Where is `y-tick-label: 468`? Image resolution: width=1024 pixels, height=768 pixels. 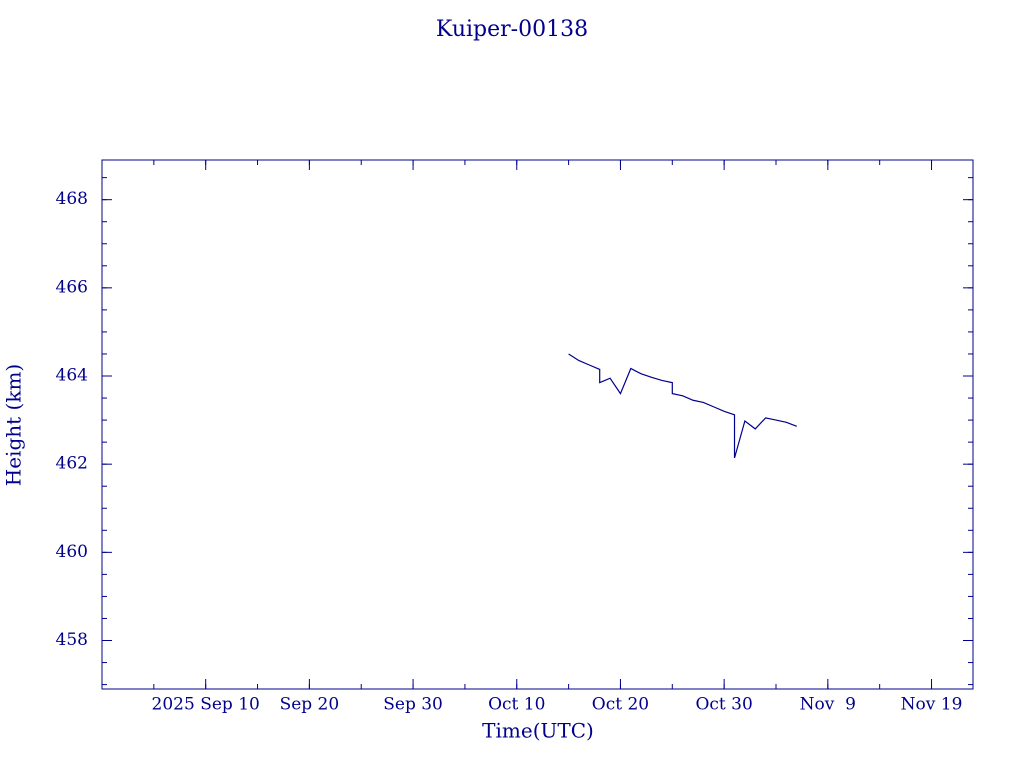 y-tick-label: 468 is located at coordinates (72, 199).